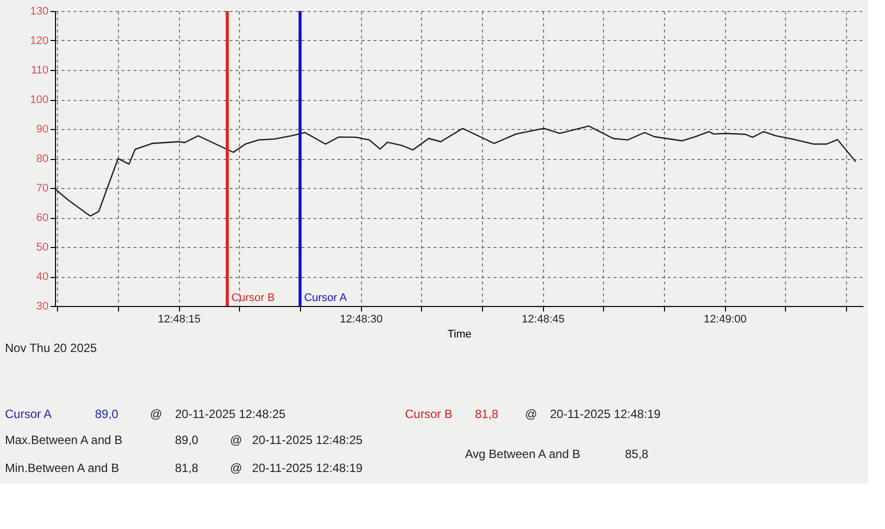 Image resolution: width=885 pixels, height=529 pixels. Describe the element at coordinates (522, 454) in the screenshot. I see `text: Avg Between A and B` at that location.